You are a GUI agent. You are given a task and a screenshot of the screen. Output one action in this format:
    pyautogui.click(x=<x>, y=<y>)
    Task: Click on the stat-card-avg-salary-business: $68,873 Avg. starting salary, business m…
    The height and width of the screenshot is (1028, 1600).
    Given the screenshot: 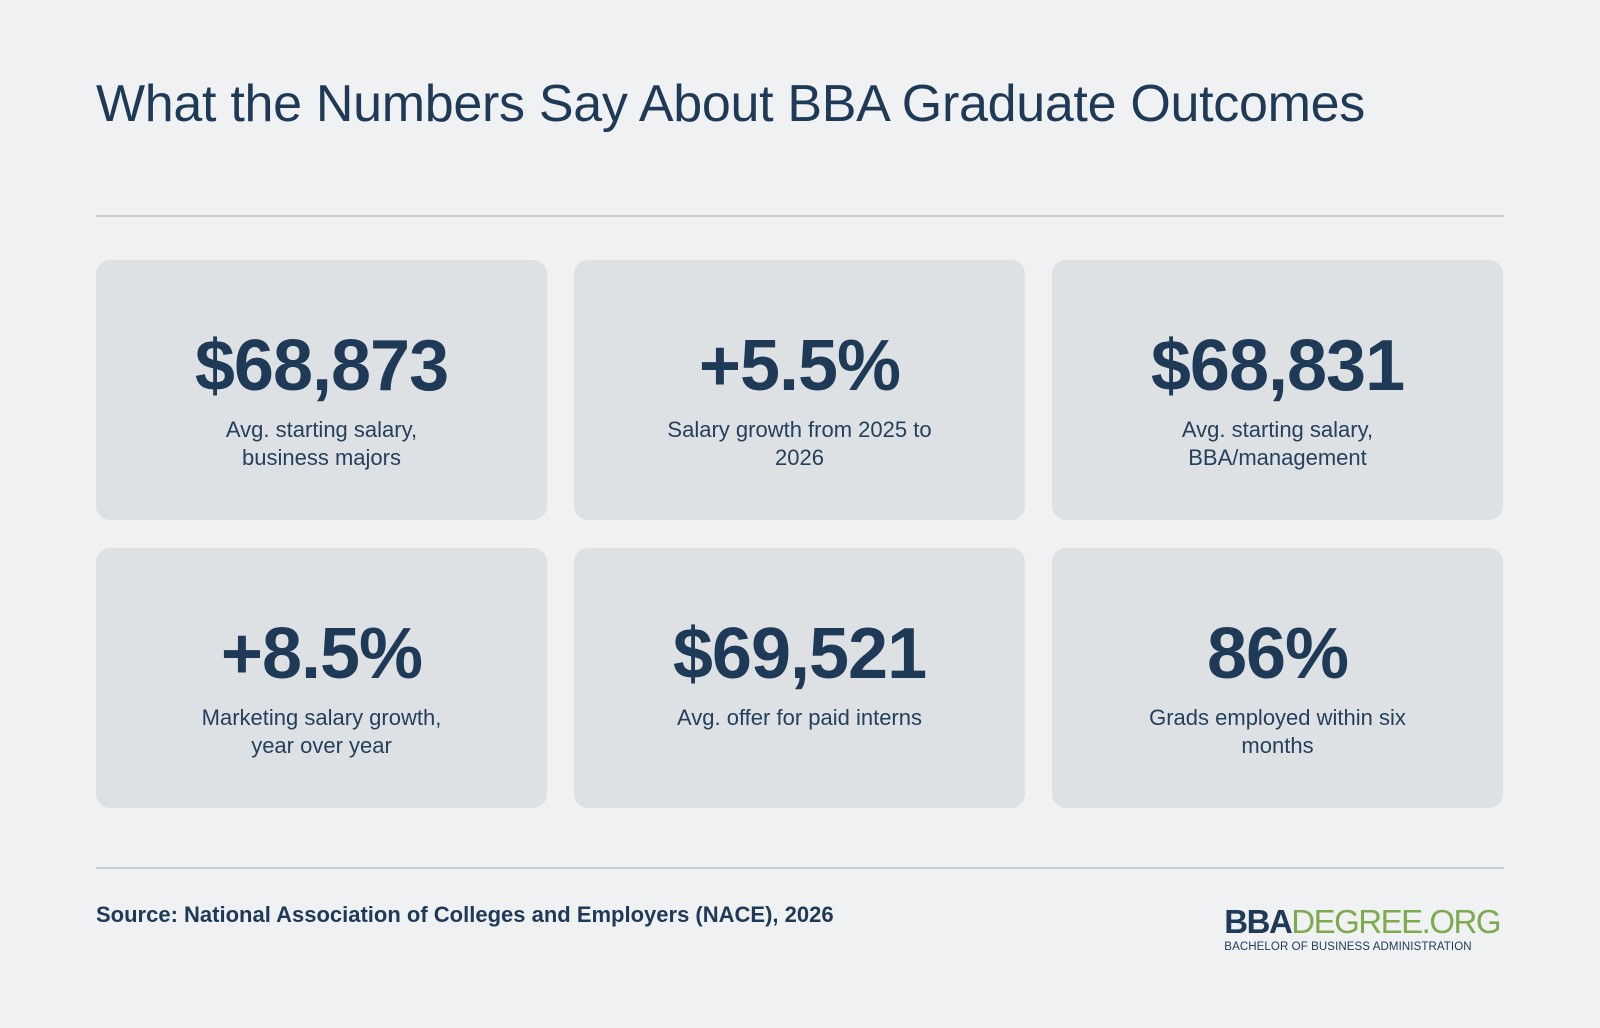 What is the action you would take?
    pyautogui.click(x=321, y=390)
    